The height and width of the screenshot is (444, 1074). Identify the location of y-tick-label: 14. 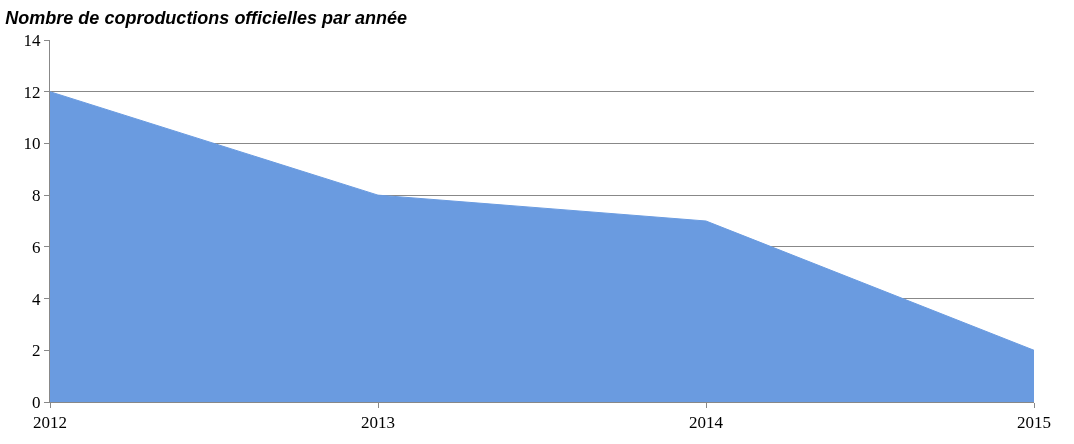
(32, 40).